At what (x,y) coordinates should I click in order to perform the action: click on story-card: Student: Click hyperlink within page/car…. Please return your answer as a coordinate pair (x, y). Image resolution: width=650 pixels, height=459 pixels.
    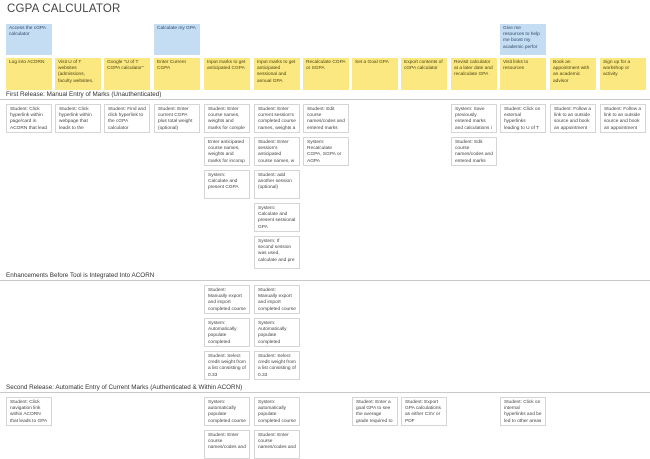
    Looking at the image, I should click on (29, 118).